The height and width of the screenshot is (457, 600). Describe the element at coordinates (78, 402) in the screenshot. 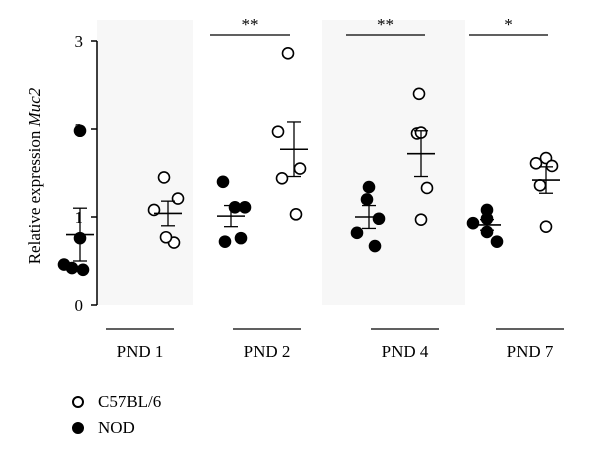

I see `open-circle-icon` at that location.